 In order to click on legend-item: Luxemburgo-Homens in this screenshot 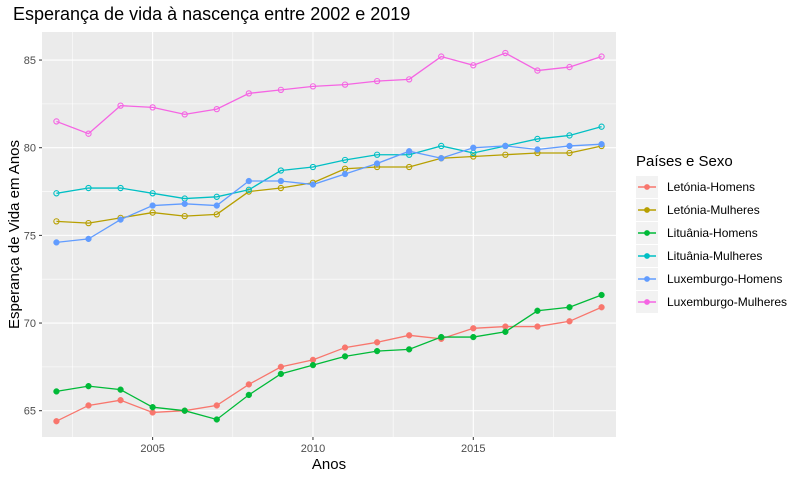, I will do `click(709, 279)`.